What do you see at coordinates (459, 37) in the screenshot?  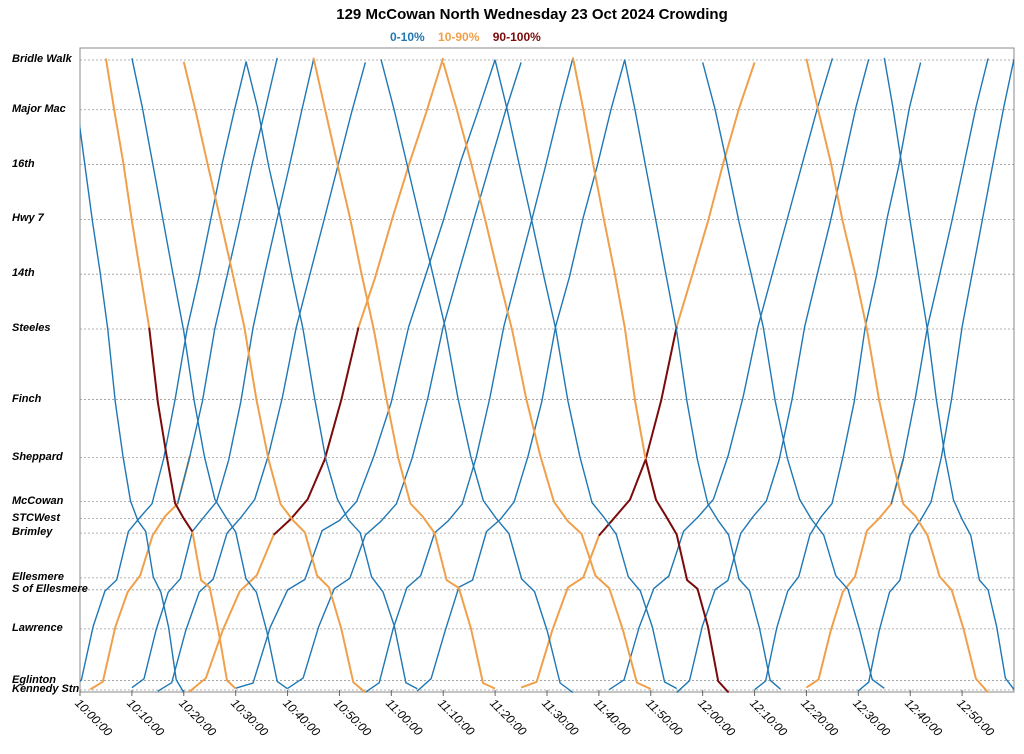 I see `legend-item-mid: 10-90%` at bounding box center [459, 37].